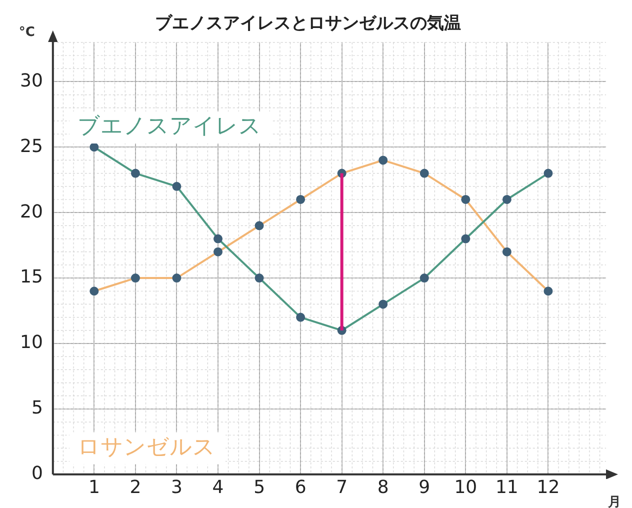  I want to click on y-tick-label: 15, so click(31, 277).